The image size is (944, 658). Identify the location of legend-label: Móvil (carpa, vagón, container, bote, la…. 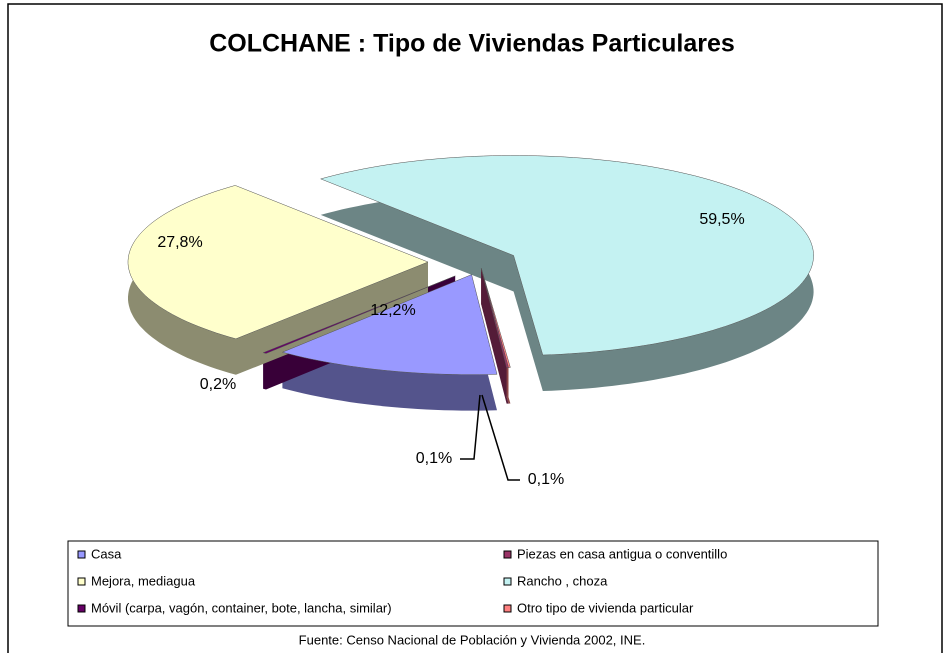
(241, 607).